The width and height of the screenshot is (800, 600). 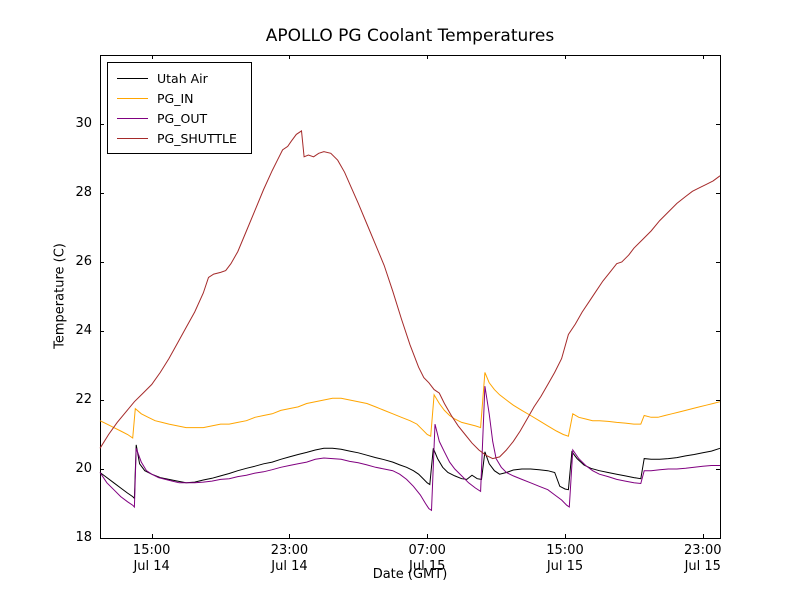 I want to click on legend-entry-utah-air: Utah Air, so click(x=177, y=78).